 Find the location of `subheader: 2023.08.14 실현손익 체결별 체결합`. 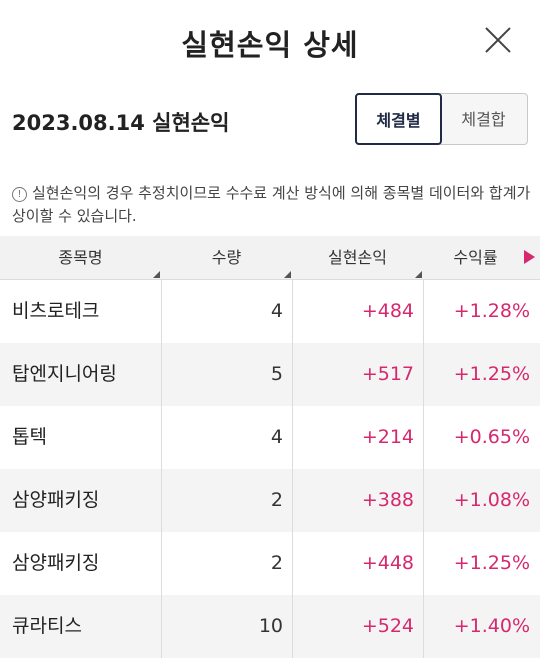

subheader: 2023.08.14 실현손익 체결별 체결합 is located at coordinates (270, 122).